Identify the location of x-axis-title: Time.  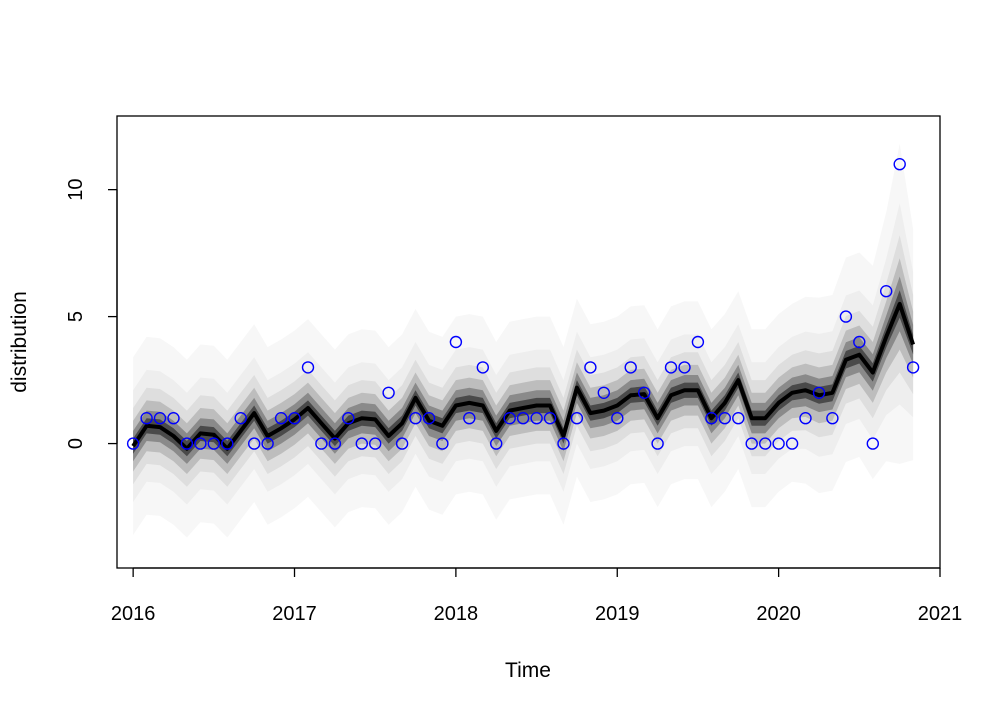
(528, 670).